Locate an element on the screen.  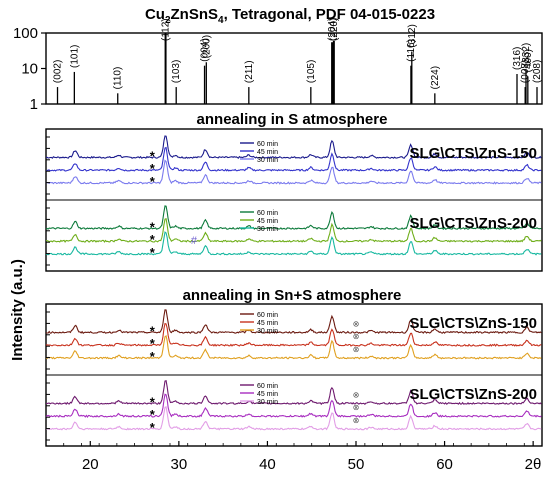
x-tick-label: 20 is located at coordinates (90, 464).